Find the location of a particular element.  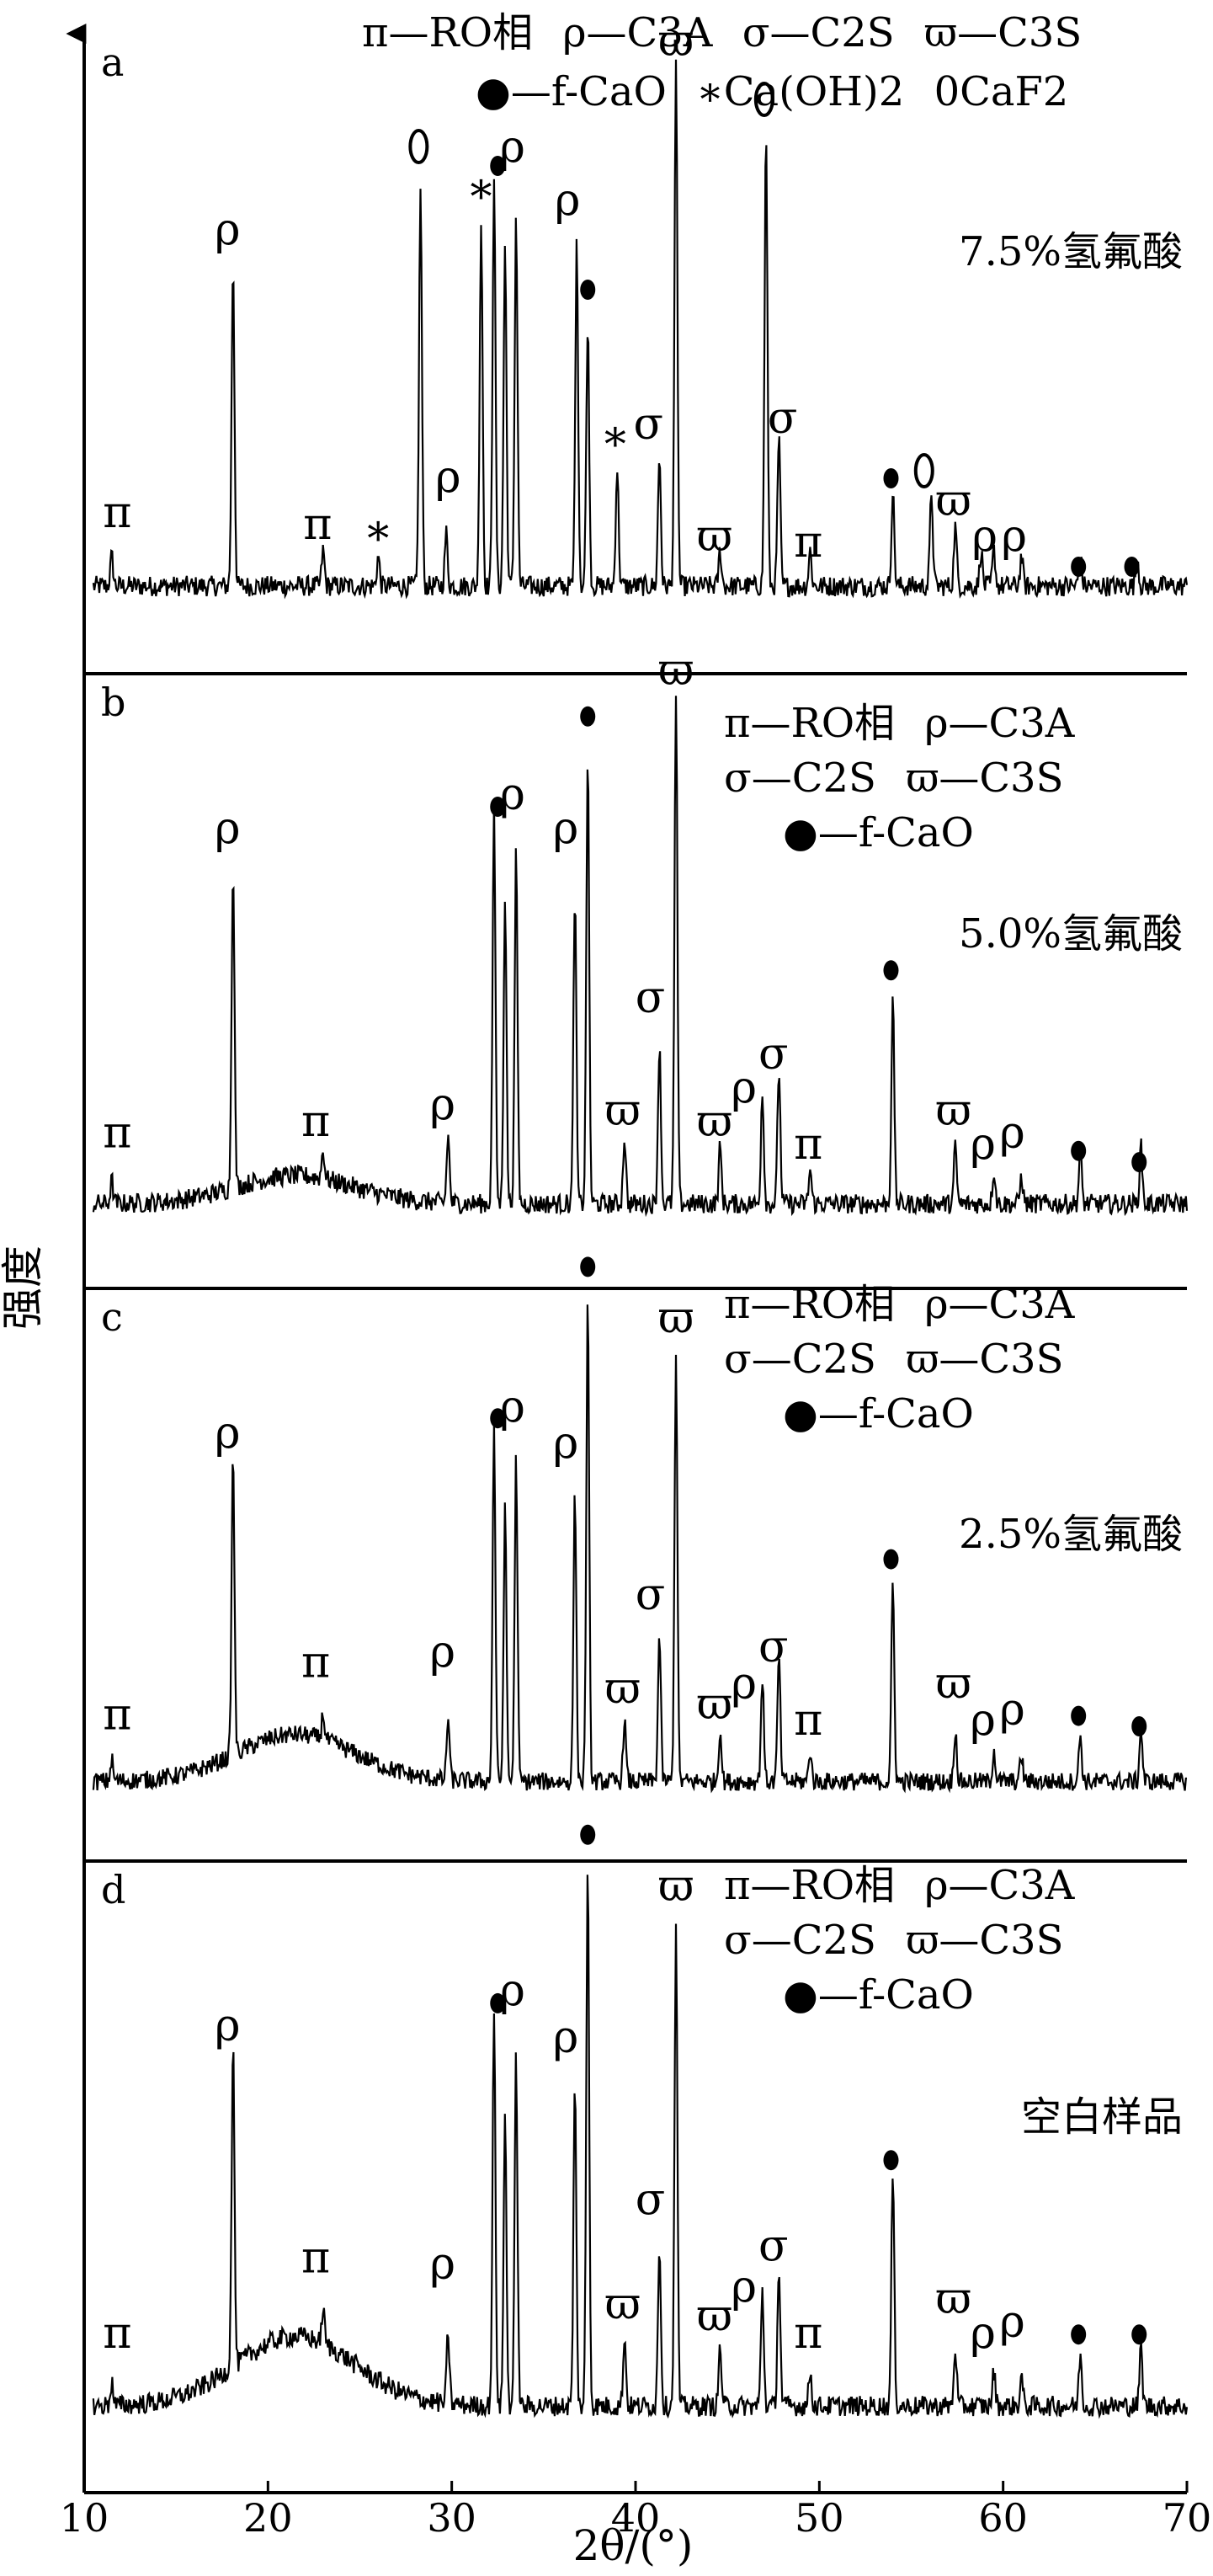

x-tick-label: 20 is located at coordinates (268, 2518).